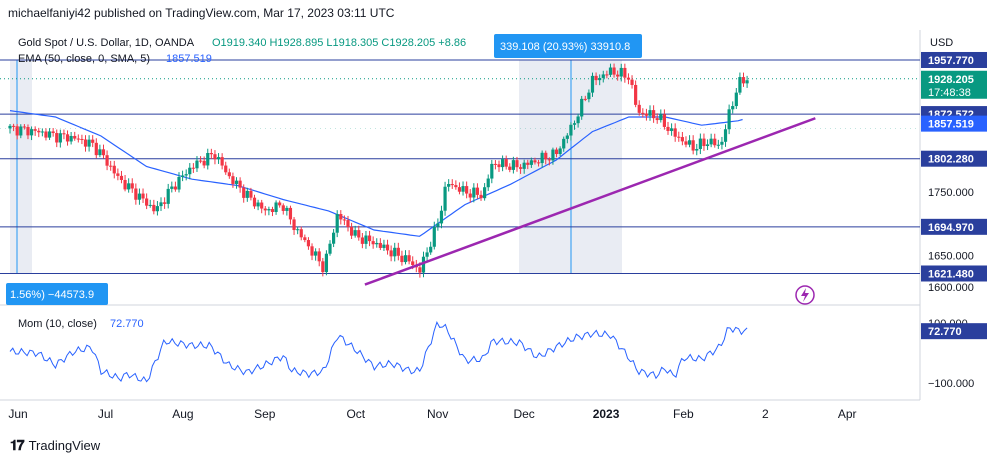 This screenshot has width=1000, height=464. What do you see at coordinates (945, 332) in the screenshot?
I see `momentum-badge-label: 72.770` at bounding box center [945, 332].